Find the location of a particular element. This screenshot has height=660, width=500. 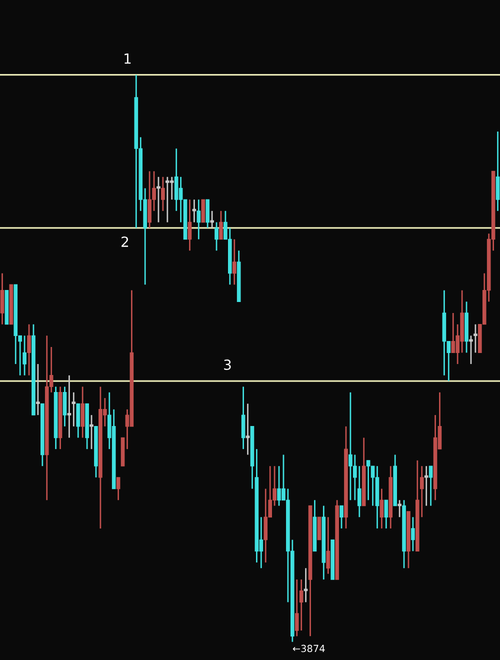

text: 1 is located at coordinates (127, 59).